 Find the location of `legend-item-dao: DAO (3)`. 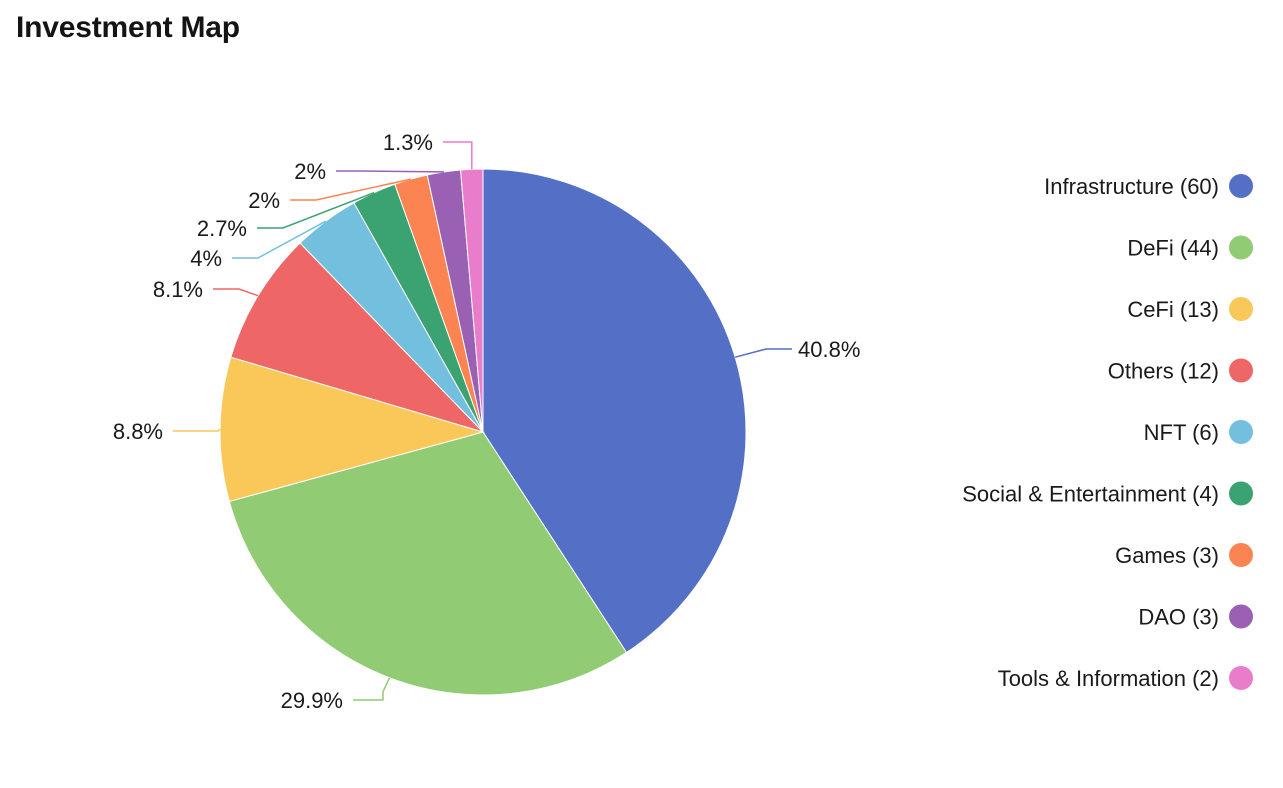

legend-item-dao: DAO (3) is located at coordinates (1195, 617).